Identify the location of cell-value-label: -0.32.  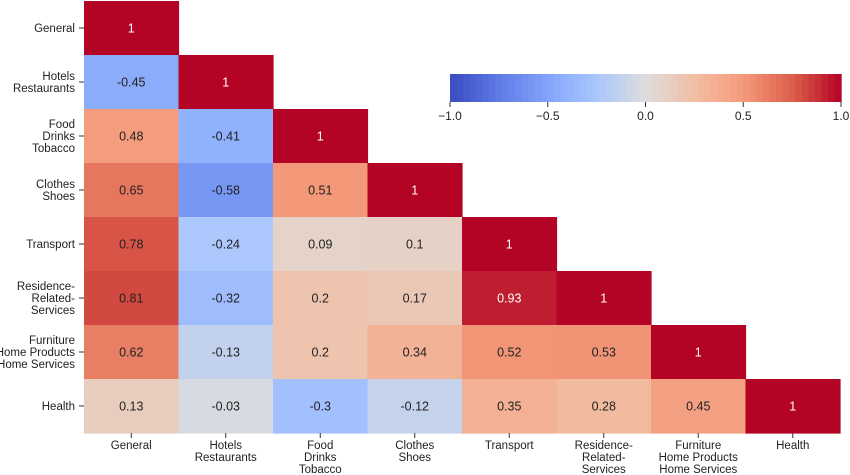
(226, 299).